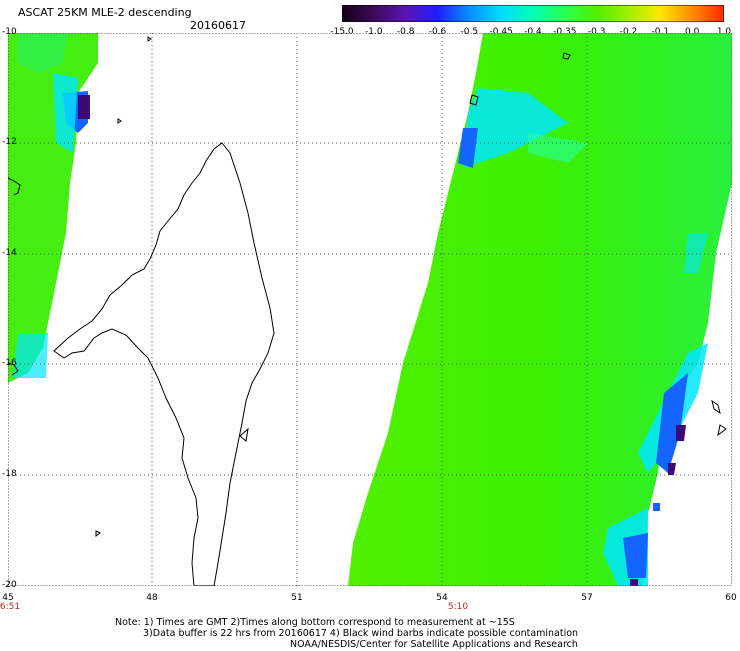 This screenshot has height=651, width=740. I want to click on lat-tick-label: -16, so click(9, 363).